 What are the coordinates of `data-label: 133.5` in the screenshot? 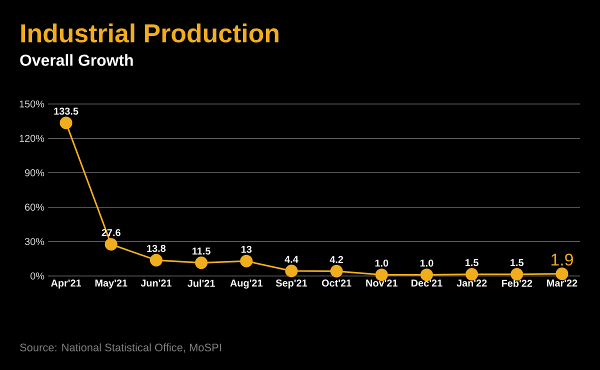 It's located at (66, 111).